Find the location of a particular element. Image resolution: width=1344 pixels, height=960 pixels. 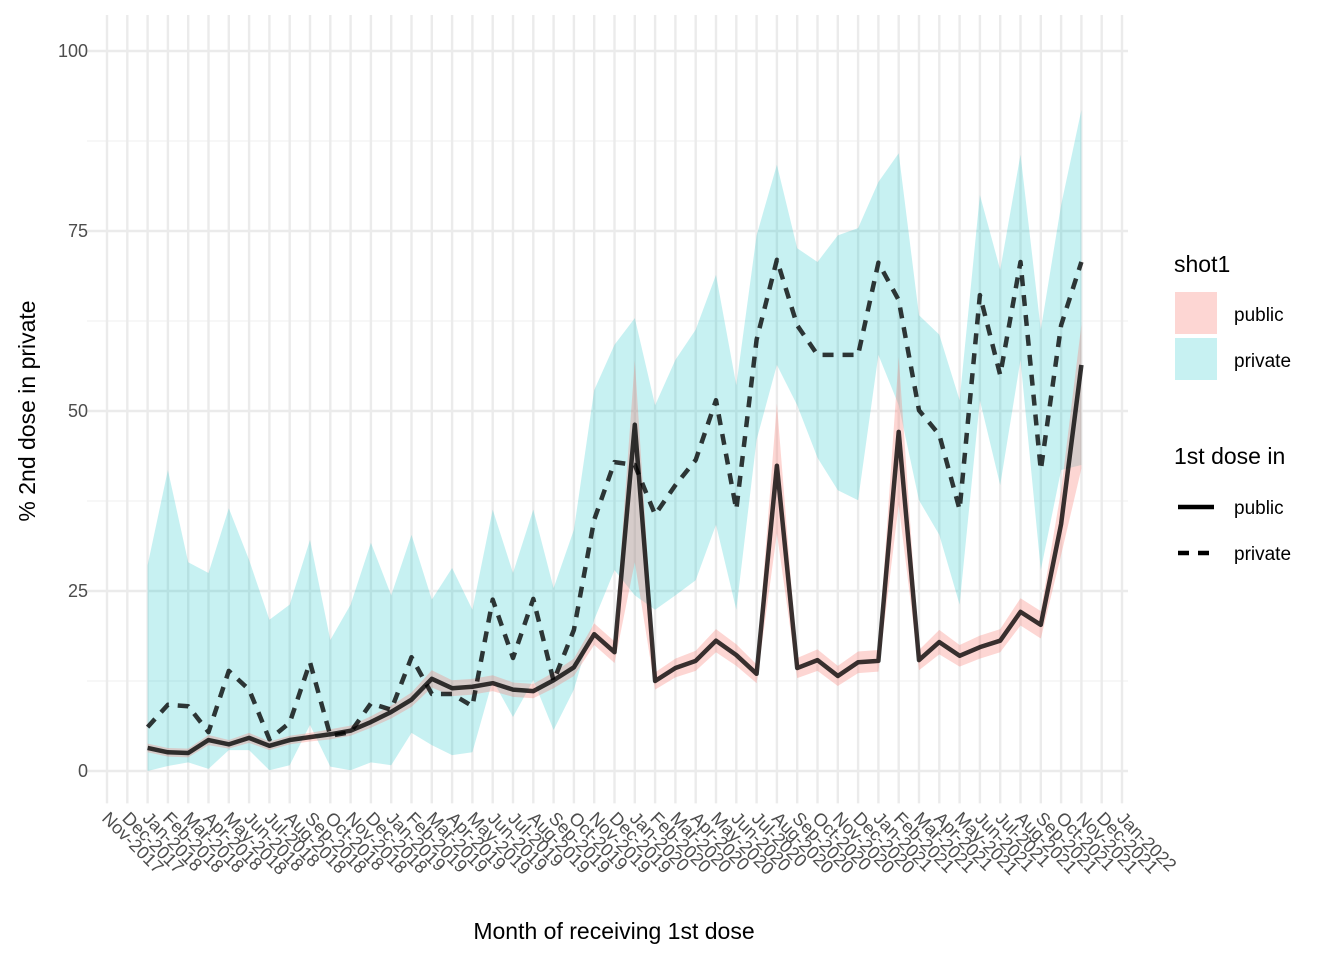

y-tick-label: 25 is located at coordinates (78, 591).